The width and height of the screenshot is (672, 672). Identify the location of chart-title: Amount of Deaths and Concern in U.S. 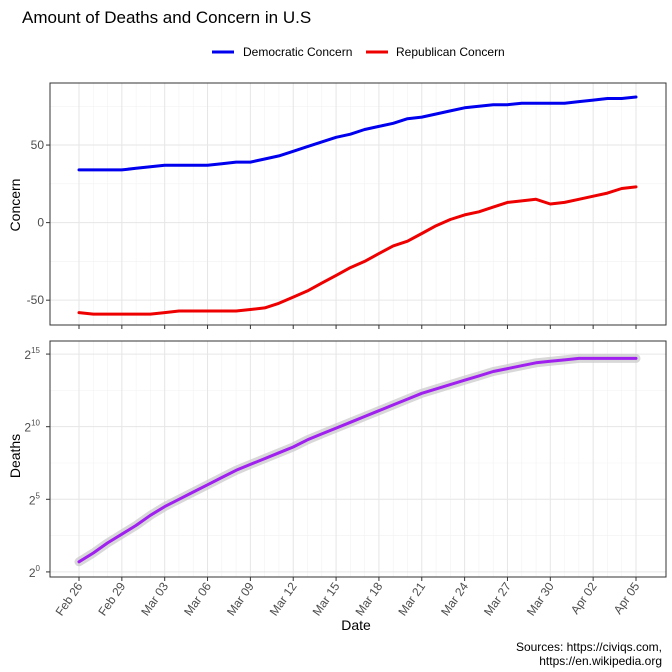
(166, 17).